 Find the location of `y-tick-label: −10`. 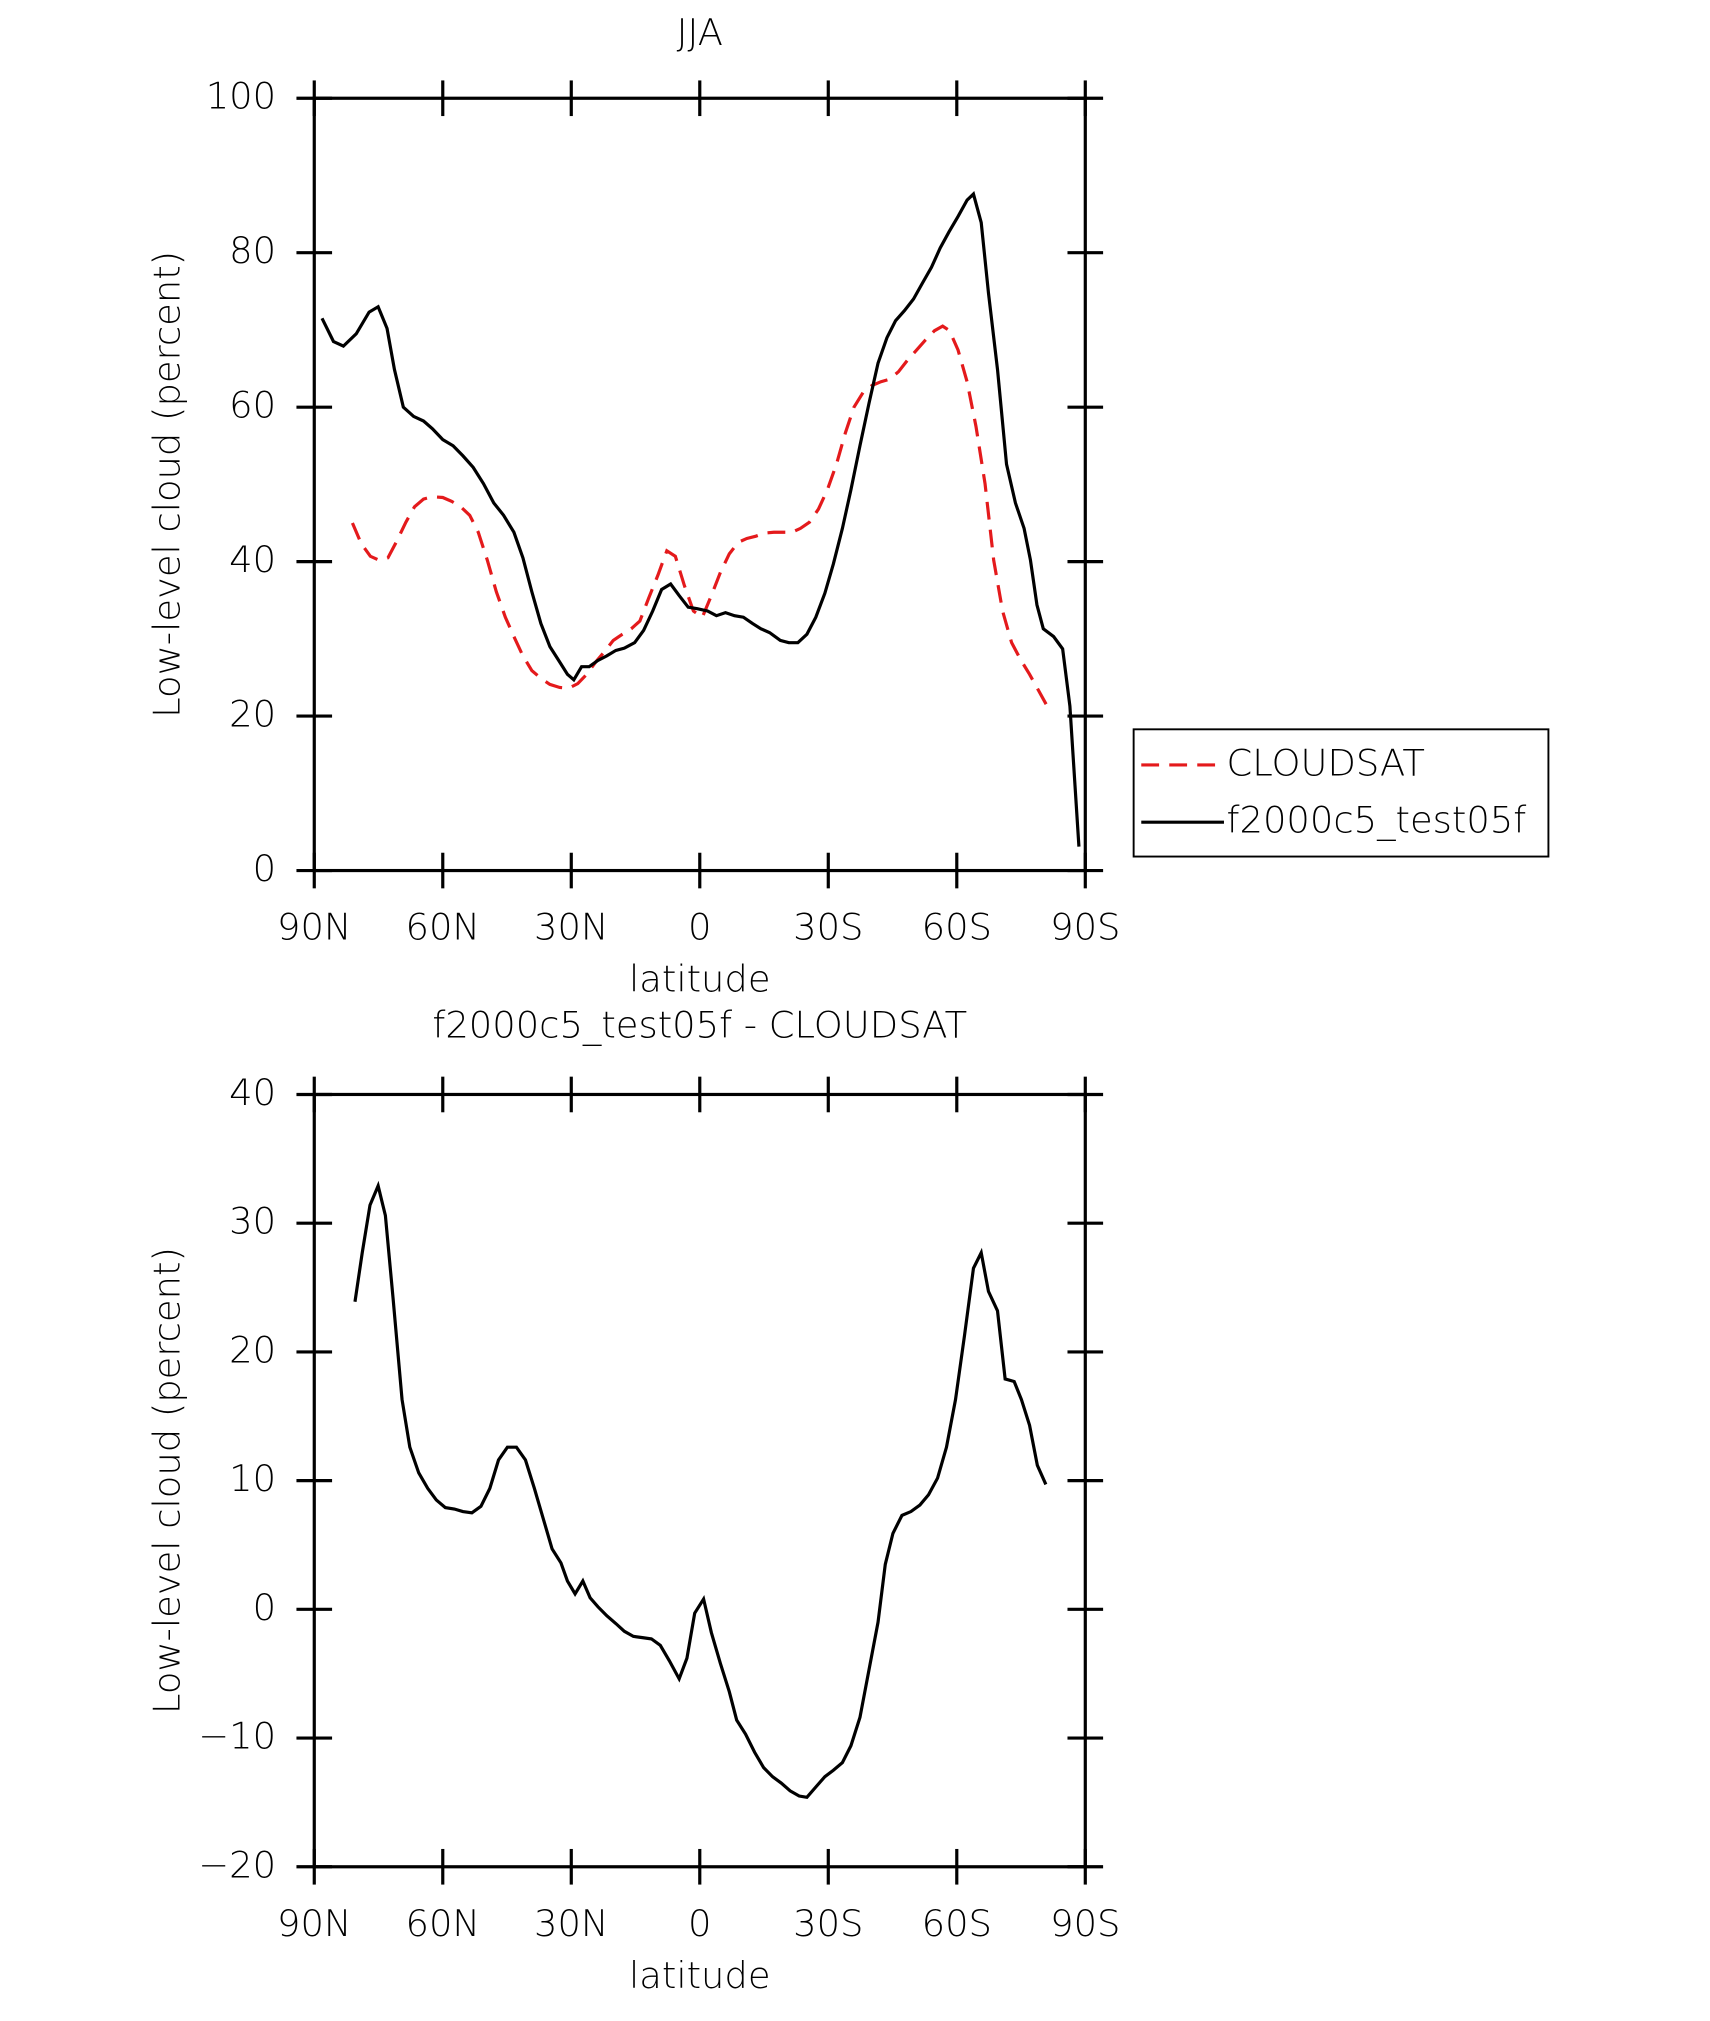

y-tick-label: −10 is located at coordinates (237, 1736).